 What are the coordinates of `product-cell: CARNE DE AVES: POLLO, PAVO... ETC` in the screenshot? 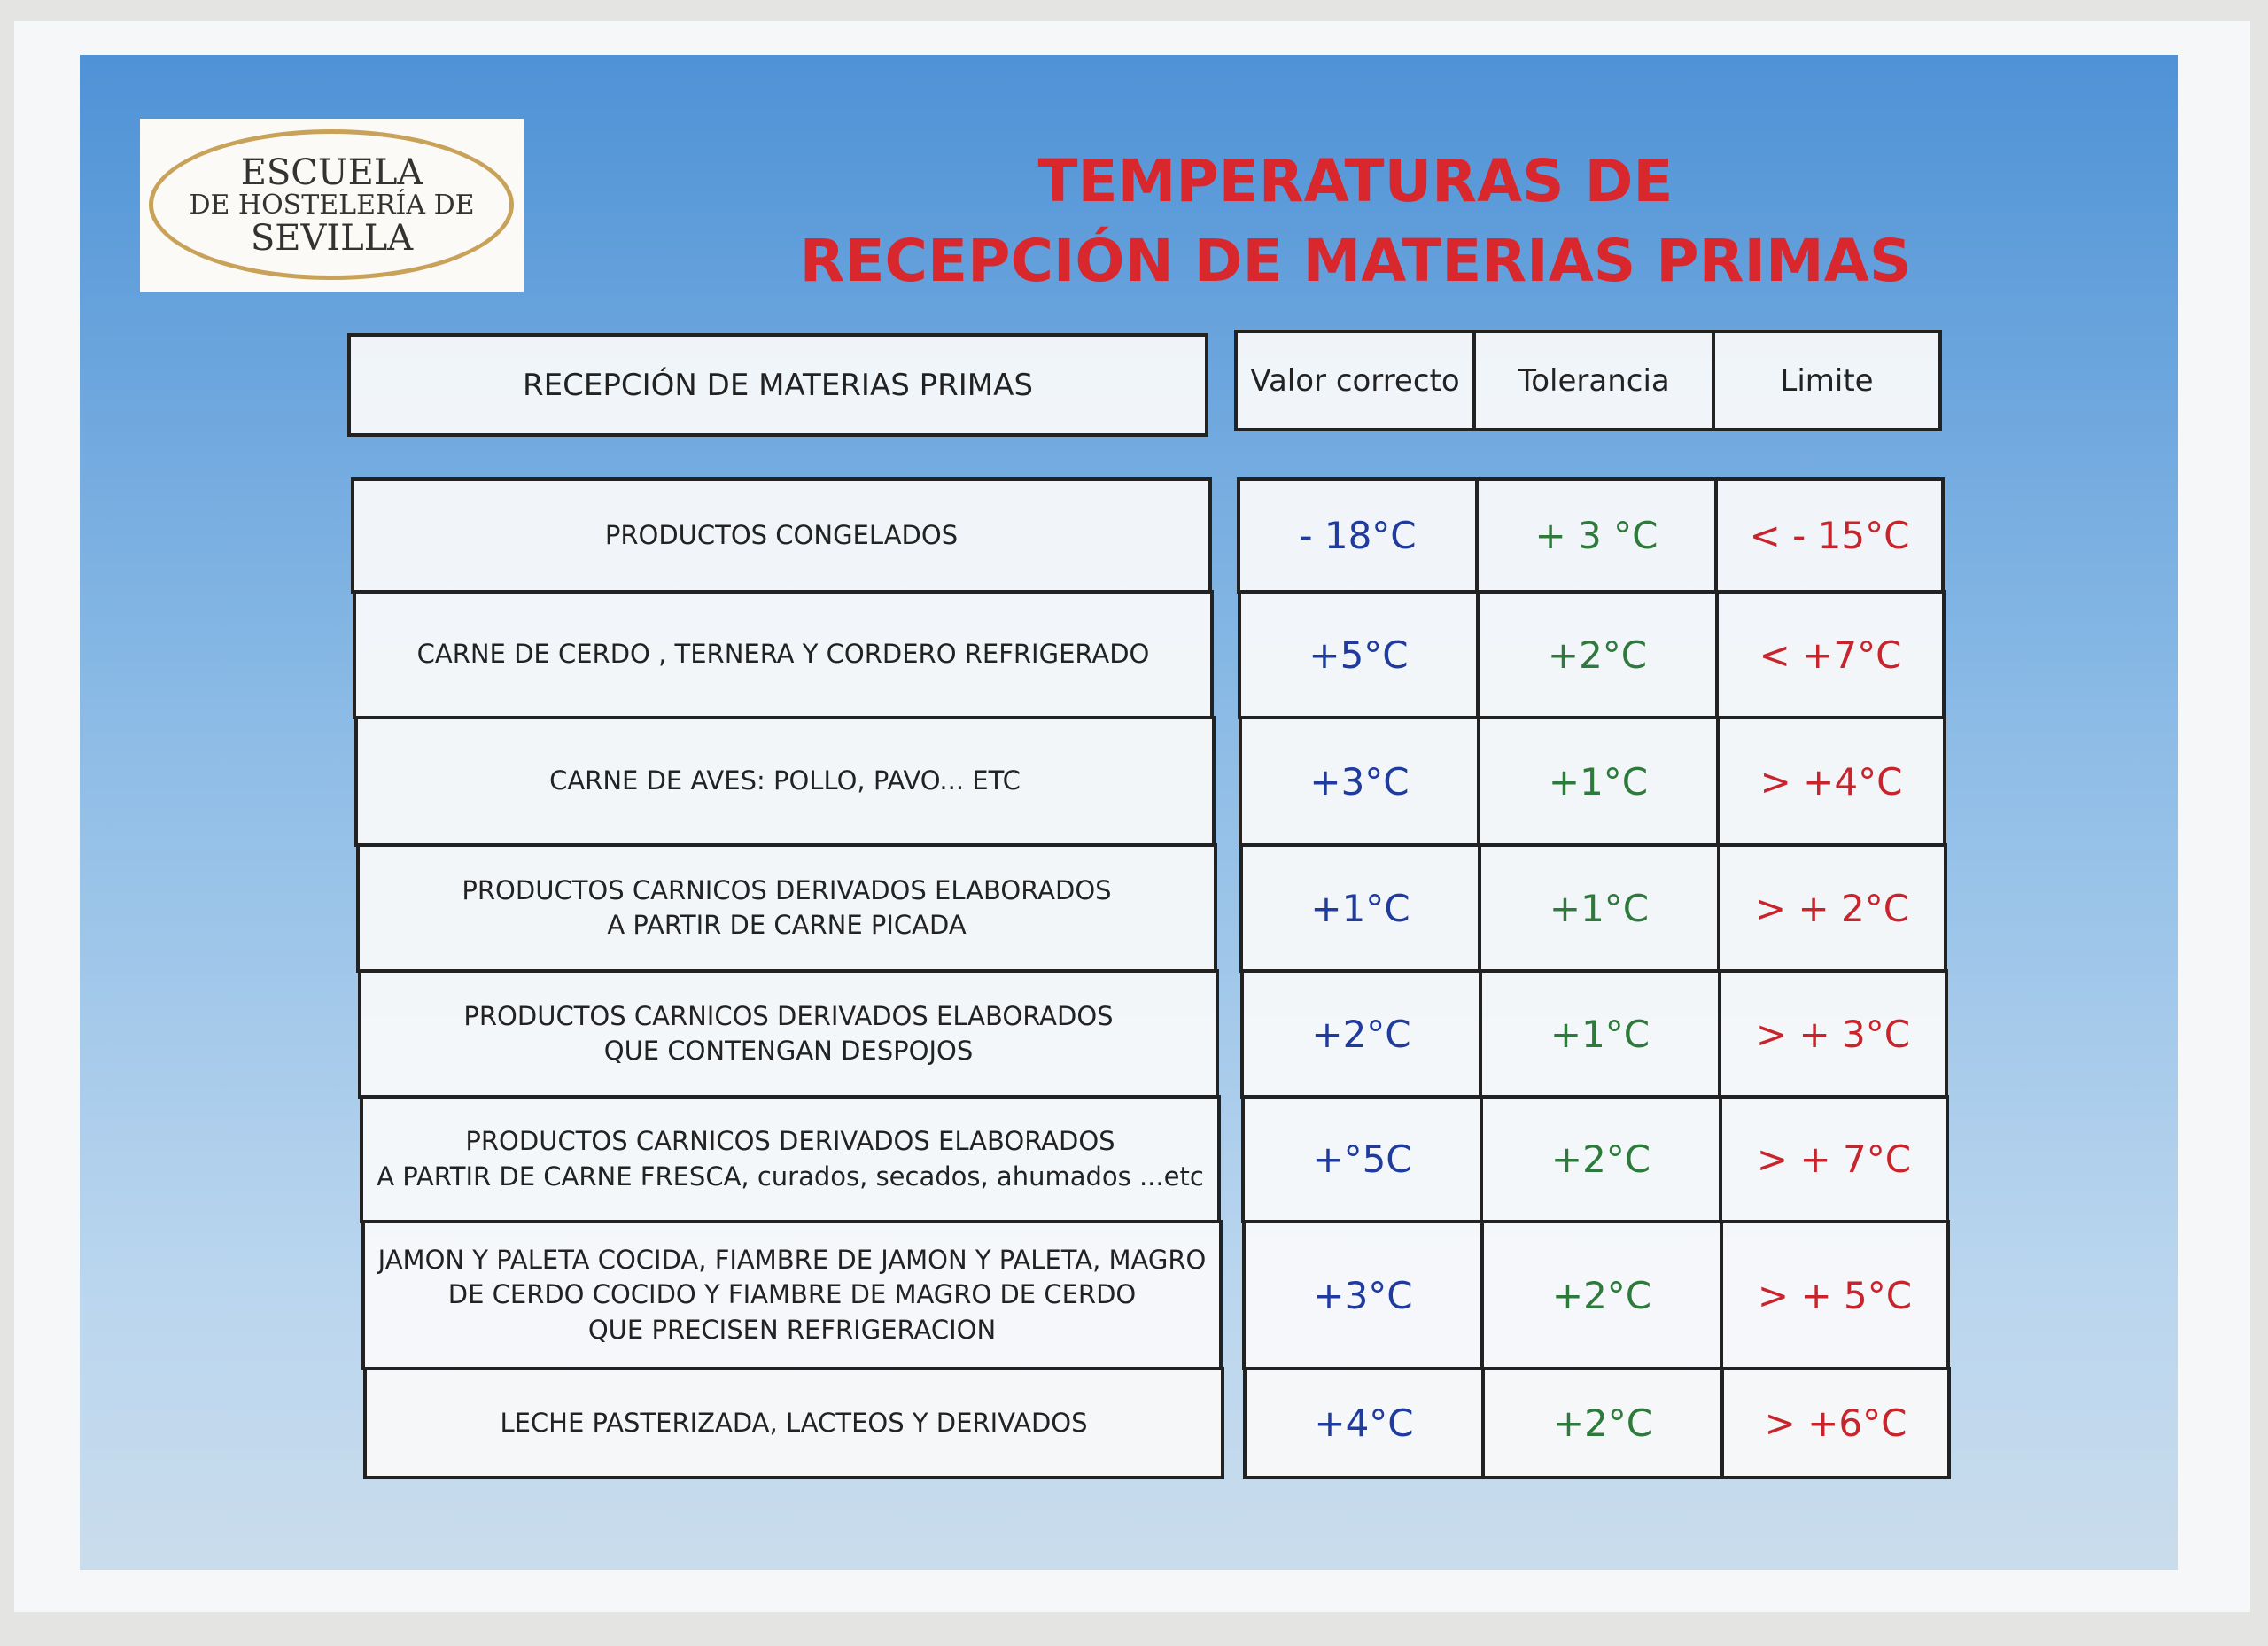 It's located at (785, 781).